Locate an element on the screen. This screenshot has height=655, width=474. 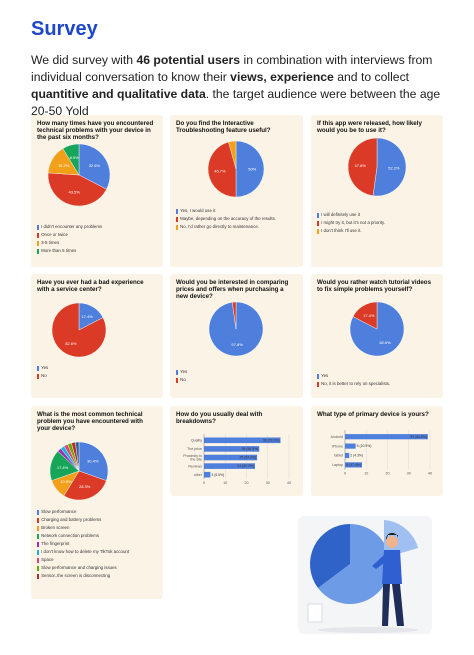
pie-chart: 82.6% 17.4% is located at coordinates (377, 329).